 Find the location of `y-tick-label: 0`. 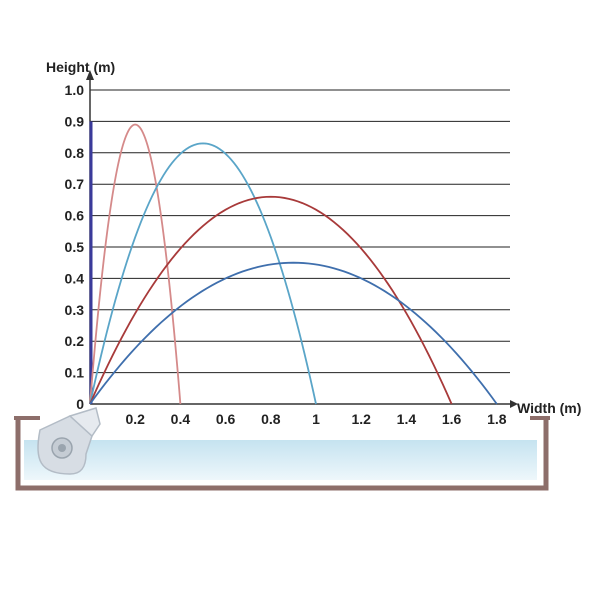

y-tick-label: 0 is located at coordinates (80, 404).